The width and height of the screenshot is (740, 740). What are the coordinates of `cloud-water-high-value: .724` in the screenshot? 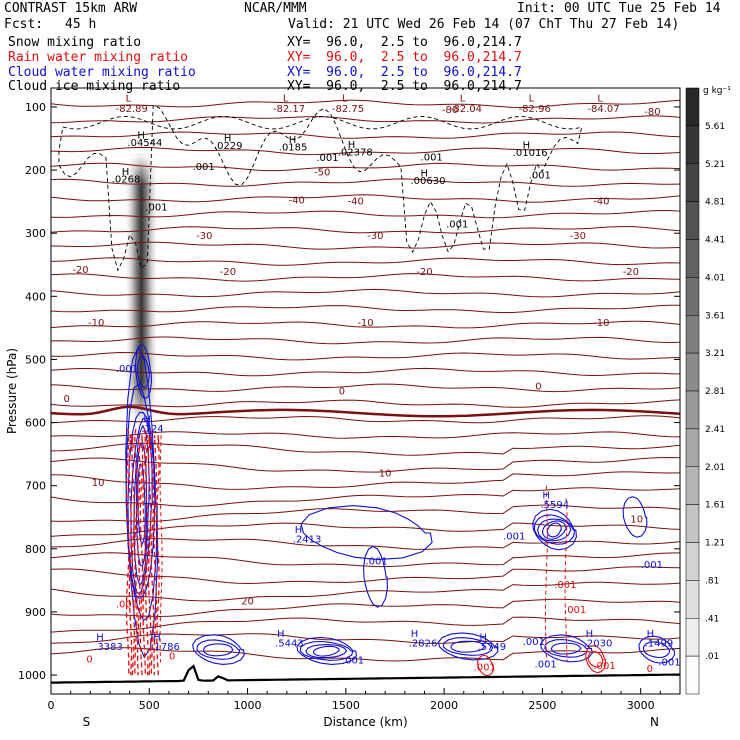 It's located at (152, 429).